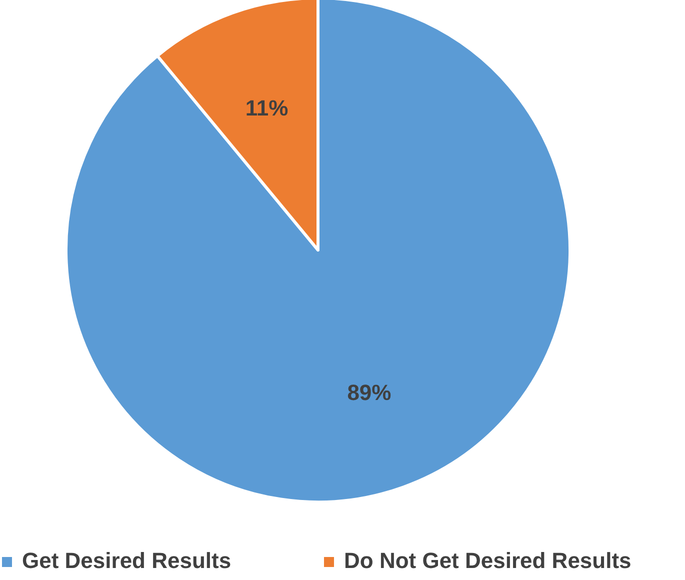 The image size is (685, 580). I want to click on legend-label: Get Desired Results, so click(127, 560).